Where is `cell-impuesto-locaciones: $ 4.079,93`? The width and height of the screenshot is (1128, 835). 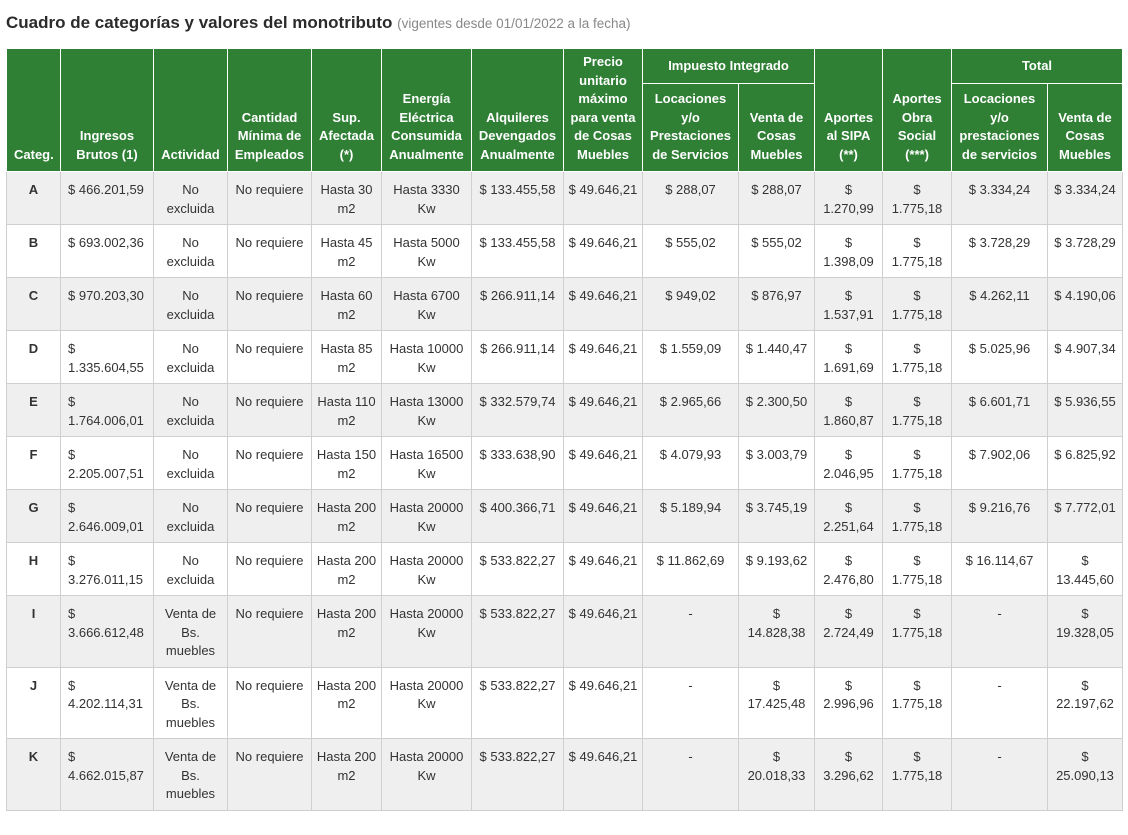
cell-impuesto-locaciones: $ 4.079,93 is located at coordinates (690, 463).